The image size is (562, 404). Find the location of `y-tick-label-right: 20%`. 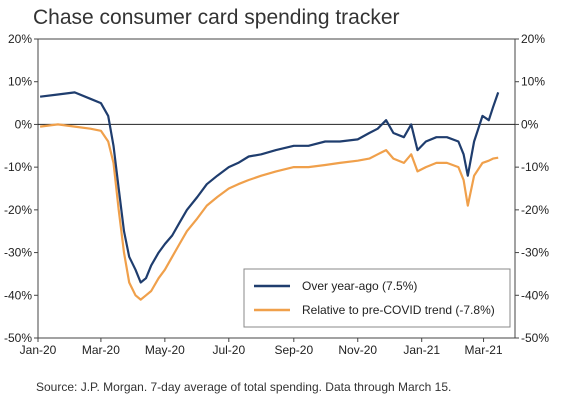

y-tick-label-right: 20% is located at coordinates (533, 39).